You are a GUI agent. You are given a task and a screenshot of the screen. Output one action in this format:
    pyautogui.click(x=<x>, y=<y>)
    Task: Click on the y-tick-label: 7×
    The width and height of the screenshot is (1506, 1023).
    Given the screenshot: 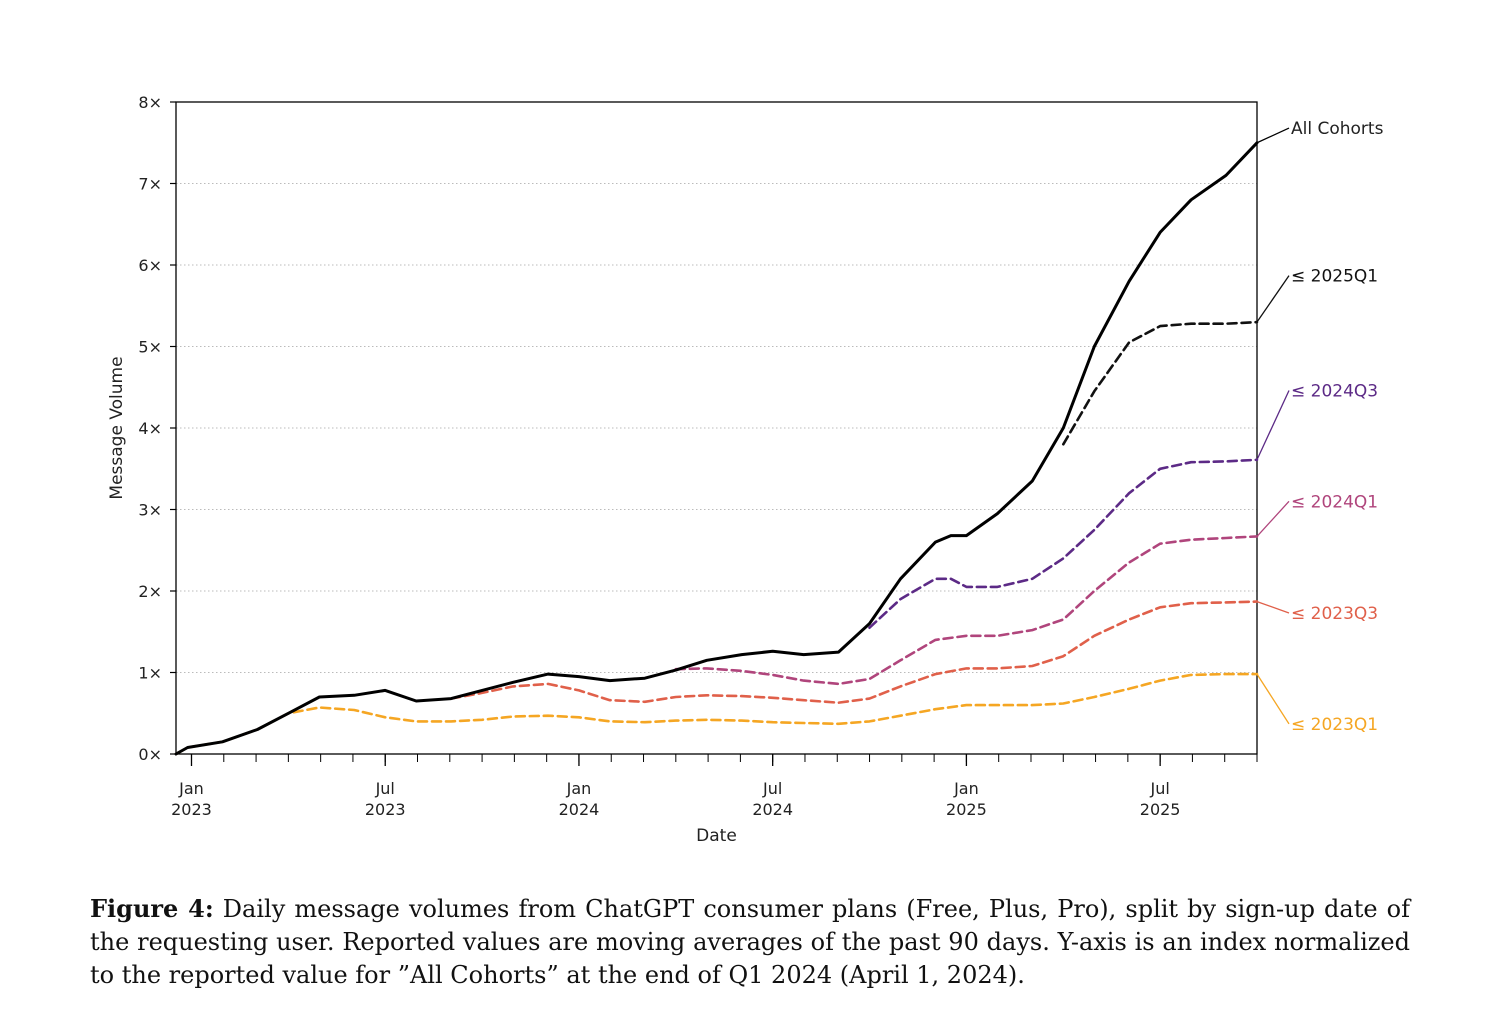 What is the action you would take?
    pyautogui.click(x=150, y=184)
    